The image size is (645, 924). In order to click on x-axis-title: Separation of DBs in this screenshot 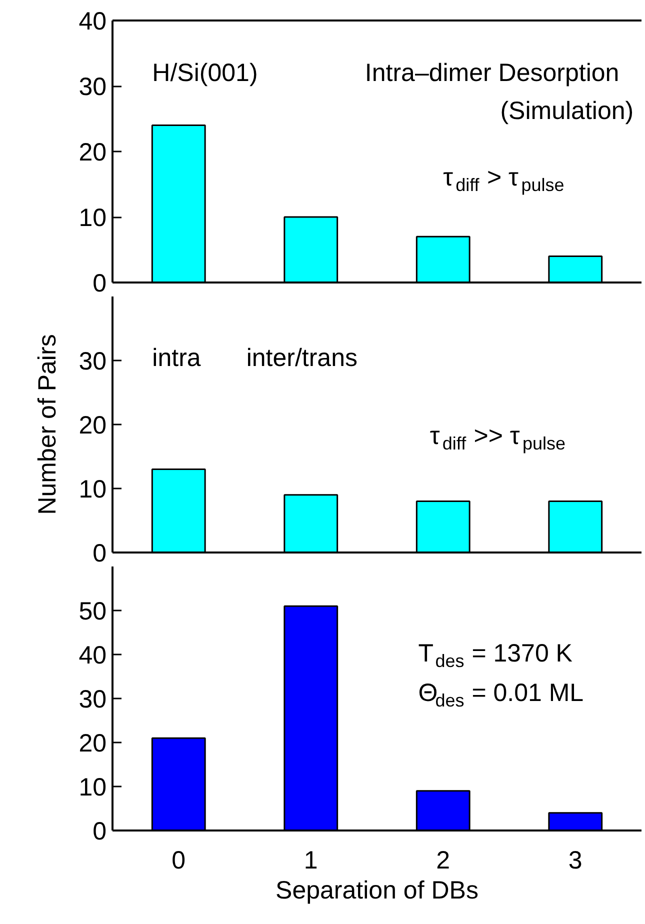, I will do `click(377, 890)`.